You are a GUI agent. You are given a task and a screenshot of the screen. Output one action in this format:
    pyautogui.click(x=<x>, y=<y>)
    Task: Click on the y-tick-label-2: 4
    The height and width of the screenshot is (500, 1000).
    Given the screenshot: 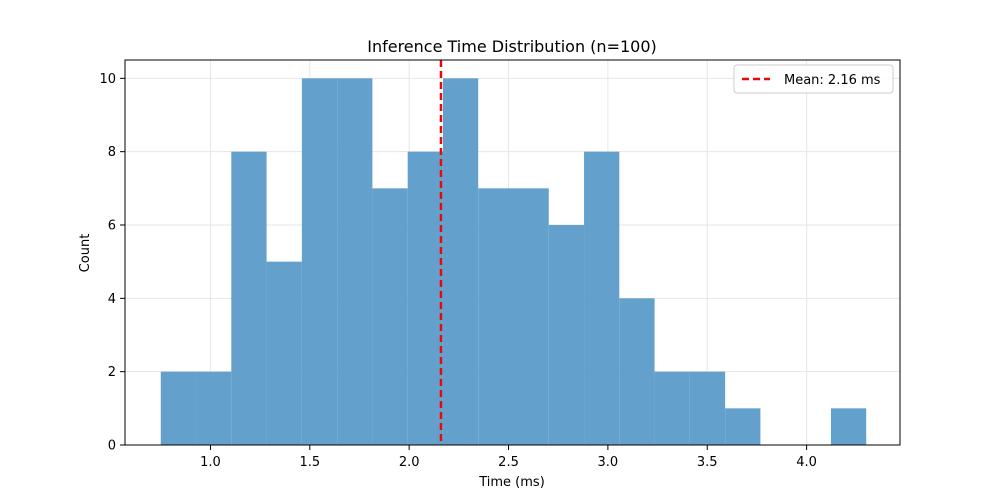 What is the action you would take?
    pyautogui.click(x=112, y=299)
    